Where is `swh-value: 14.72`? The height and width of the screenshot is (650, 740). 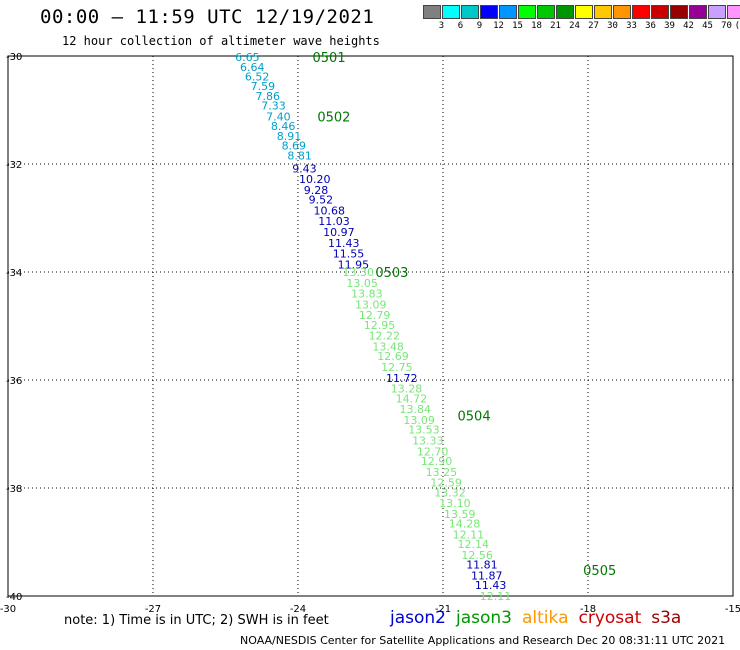
swh-value: 14.72 is located at coordinates (412, 398).